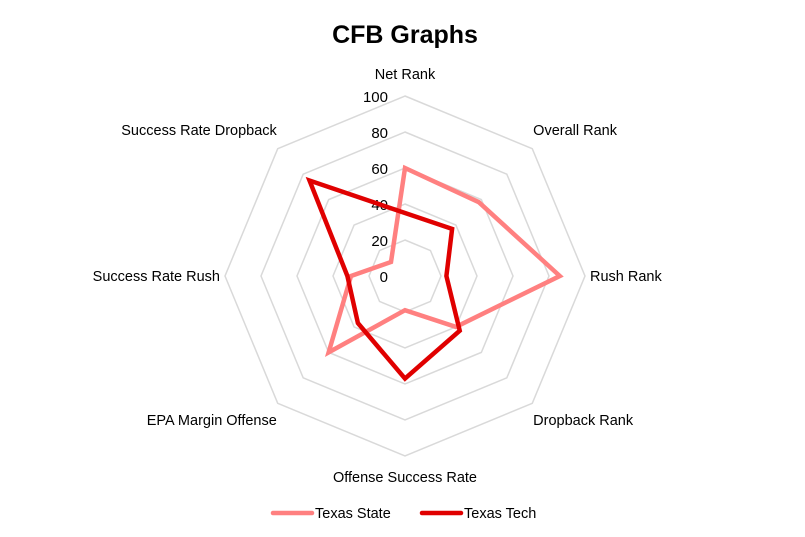 This screenshot has height=537, width=805. Describe the element at coordinates (156, 277) in the screenshot. I see `category-label-success-rate-rush: Success Rate Rush` at that location.